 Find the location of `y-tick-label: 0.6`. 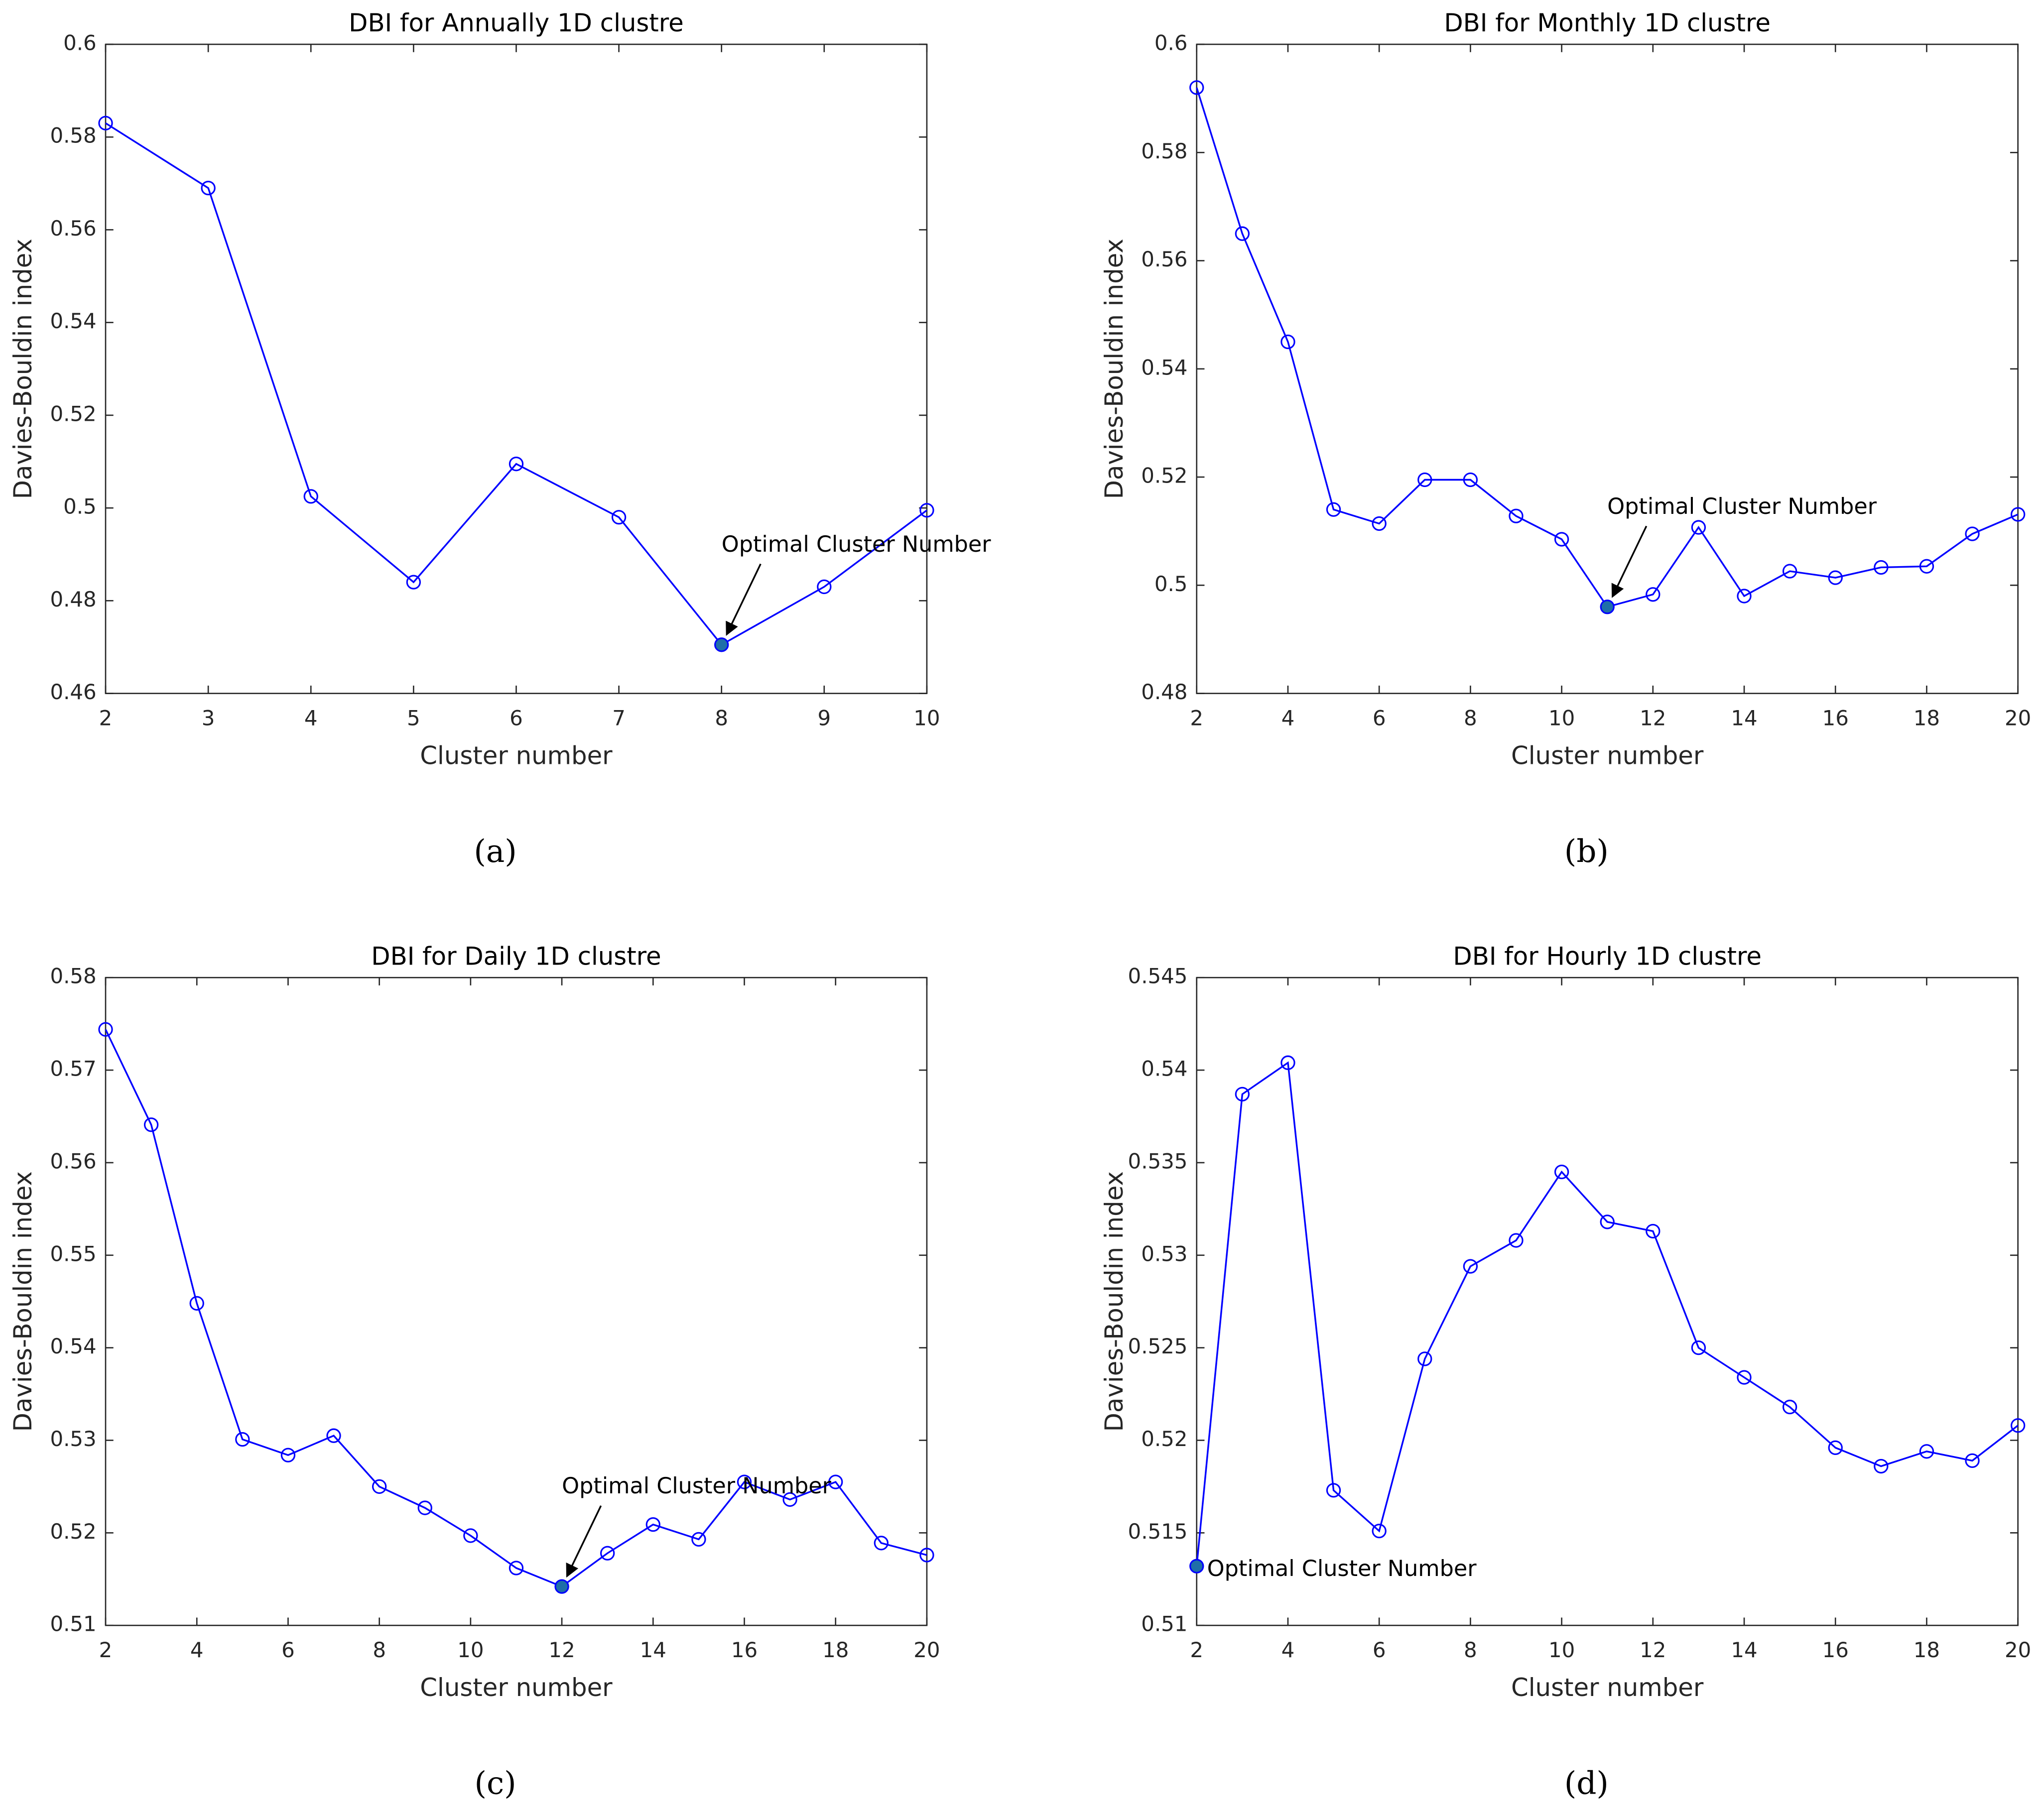

y-tick-label: 0.6 is located at coordinates (80, 42).